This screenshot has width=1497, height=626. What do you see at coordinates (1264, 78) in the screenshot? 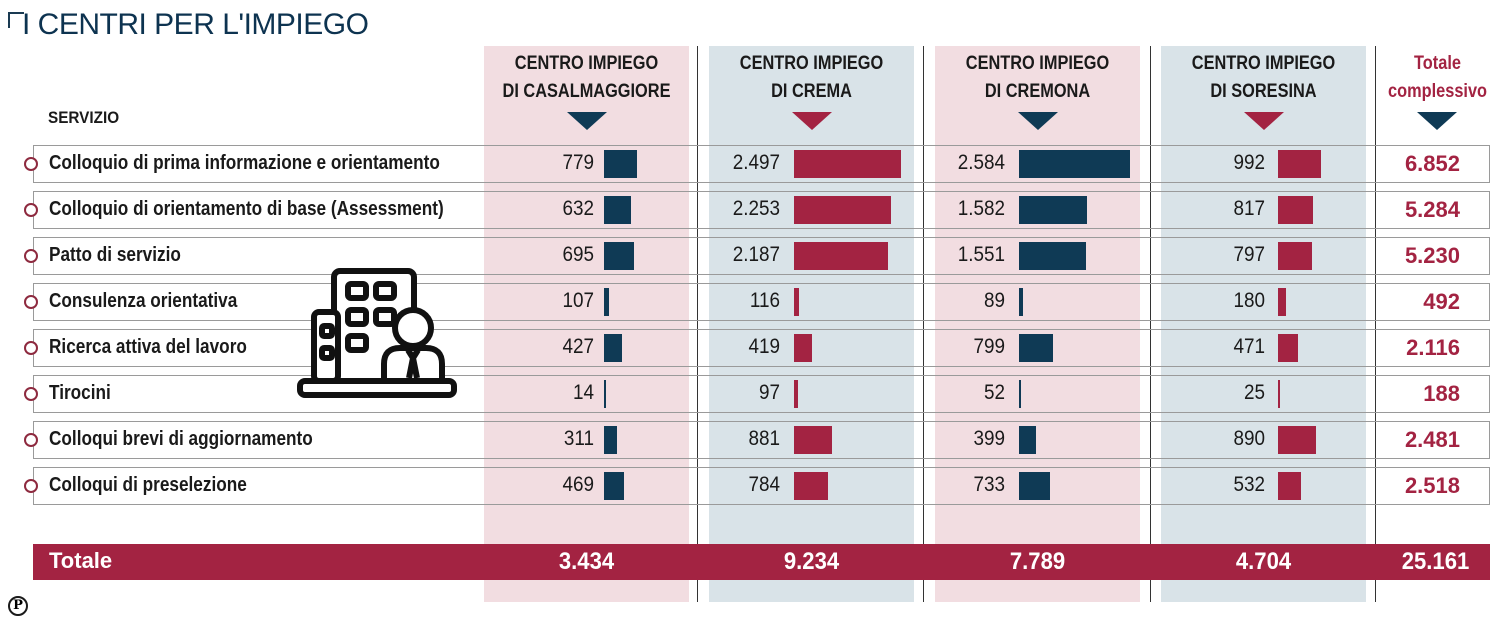
I see `column-header: CENTRO IMPIEGO DI SORESINA` at bounding box center [1264, 78].